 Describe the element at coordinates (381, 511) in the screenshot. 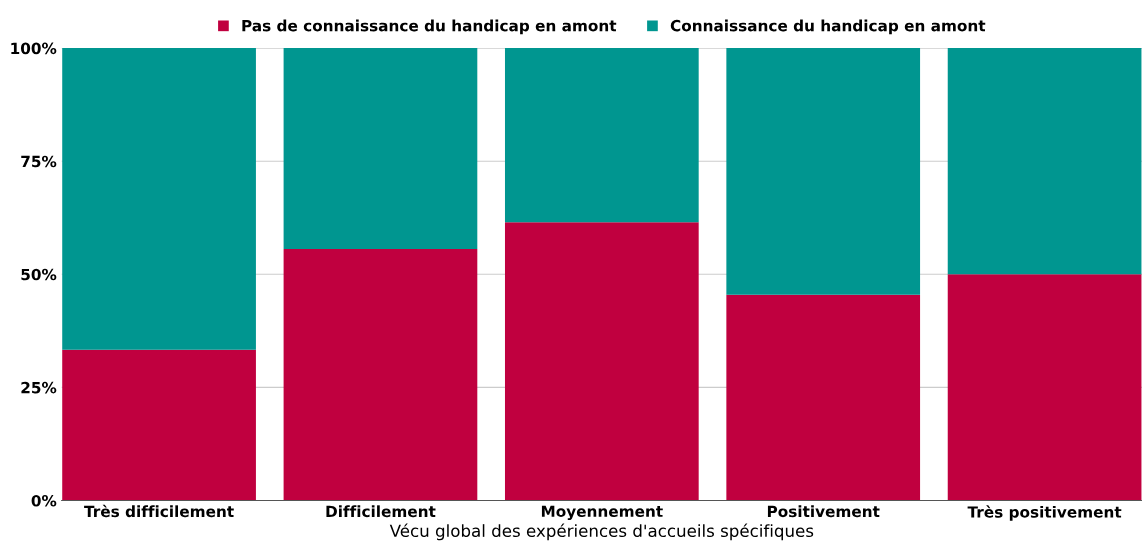

I see `x-tick-label: Difficilement` at that location.